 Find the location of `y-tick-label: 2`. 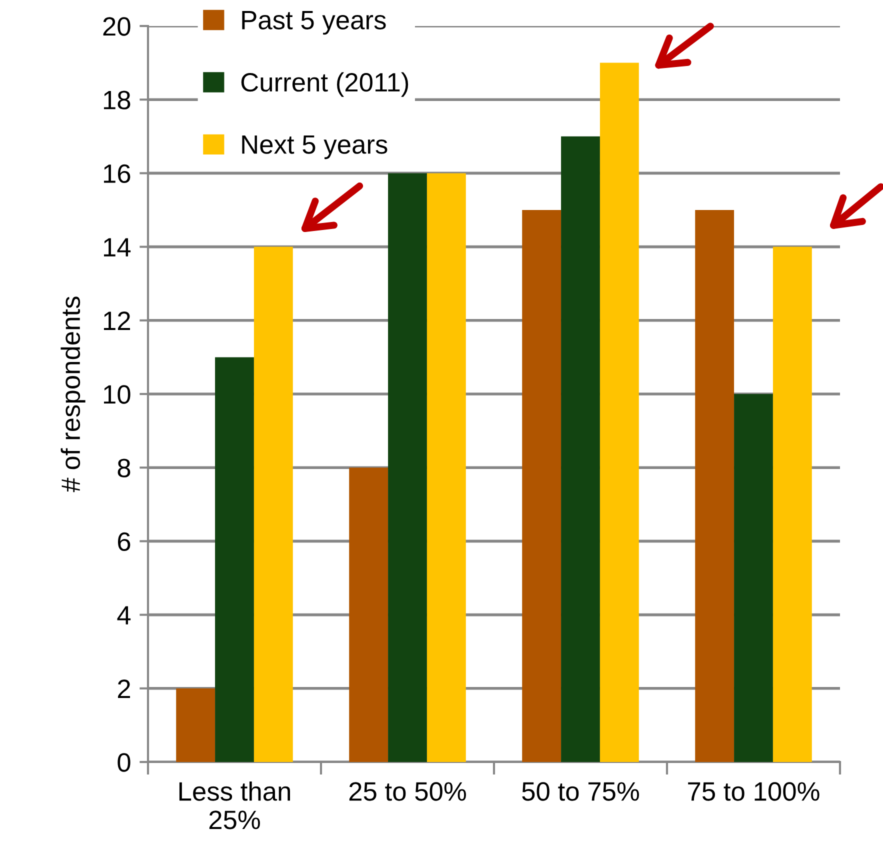

y-tick-label: 2 is located at coordinates (124, 689).